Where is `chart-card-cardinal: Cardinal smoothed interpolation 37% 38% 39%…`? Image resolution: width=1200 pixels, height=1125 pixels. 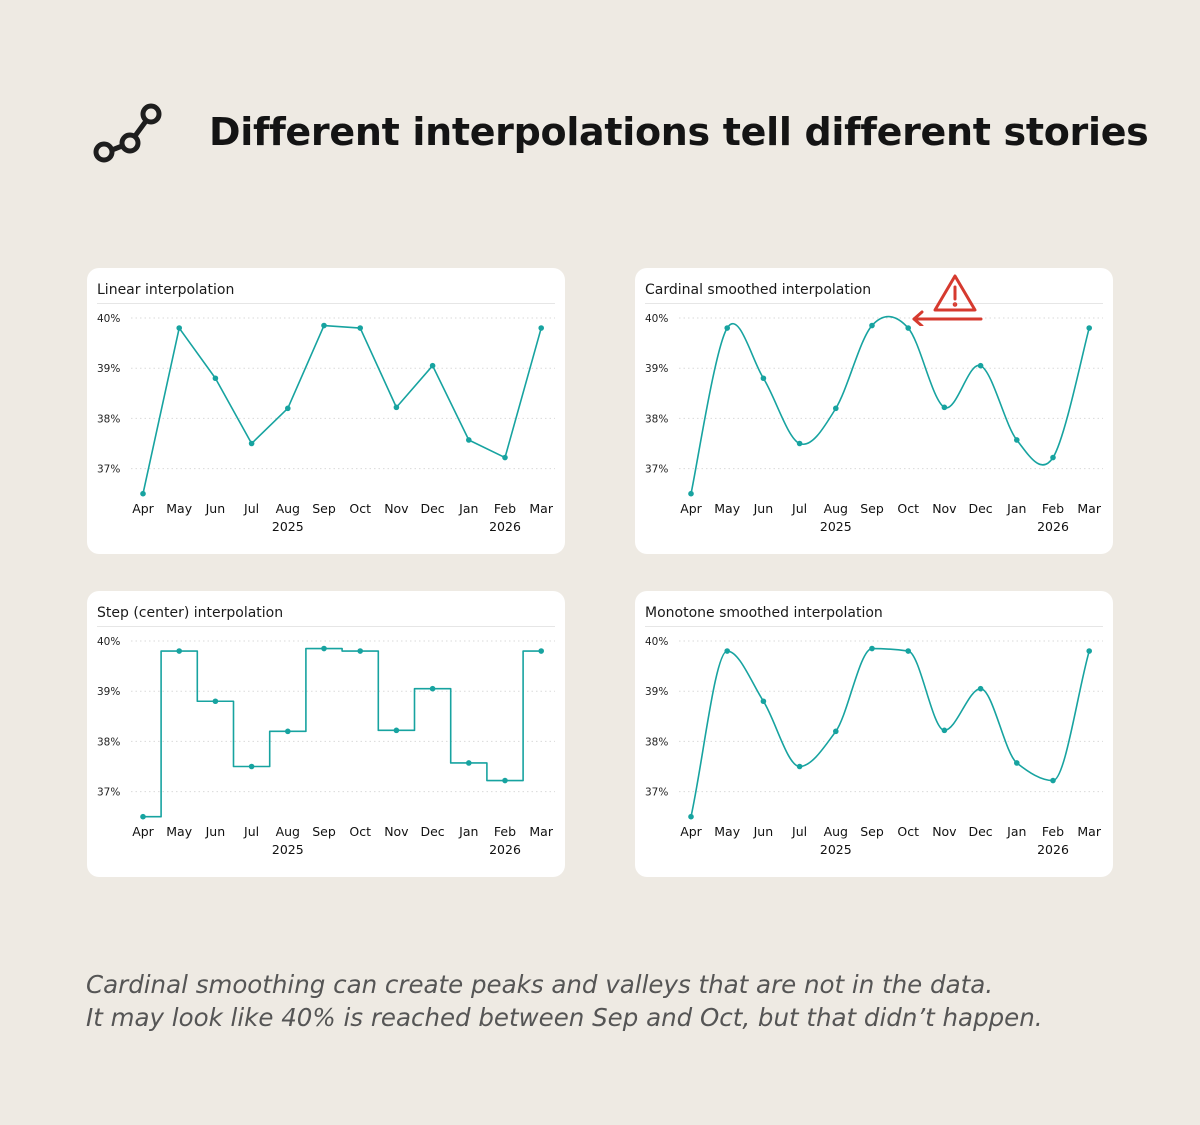
chart-card-cardinal: Cardinal smoothed interpolation 37% 38% 39%… is located at coordinates (874, 411).